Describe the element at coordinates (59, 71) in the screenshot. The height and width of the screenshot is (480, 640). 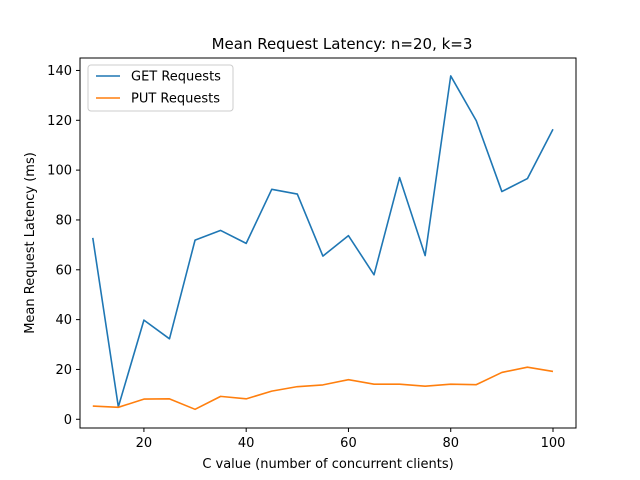
I see `y-tick-label: 140` at that location.